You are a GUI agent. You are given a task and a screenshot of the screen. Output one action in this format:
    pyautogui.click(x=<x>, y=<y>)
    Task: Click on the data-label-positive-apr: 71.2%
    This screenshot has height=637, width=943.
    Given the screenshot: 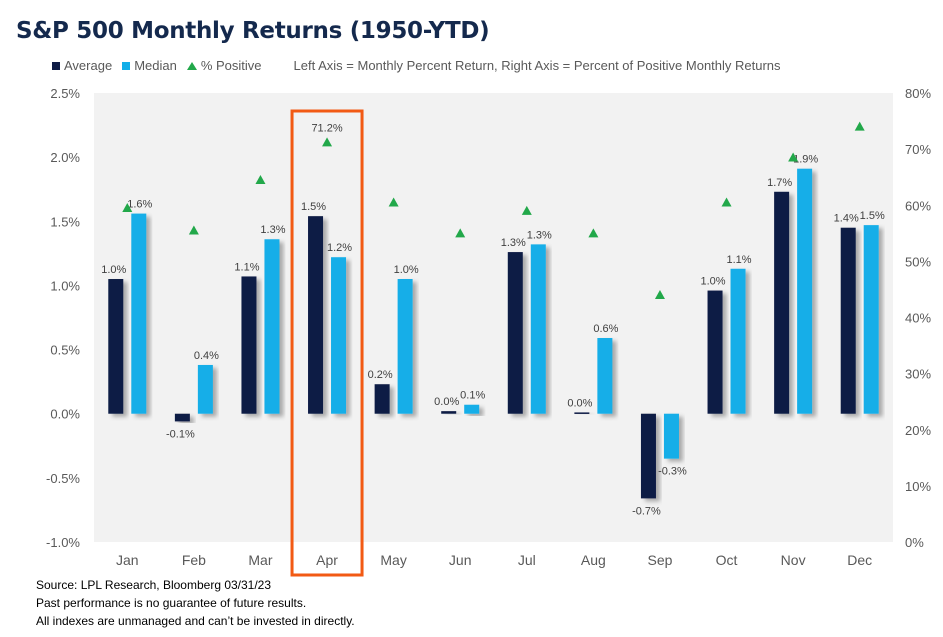 What is the action you would take?
    pyautogui.click(x=326, y=128)
    